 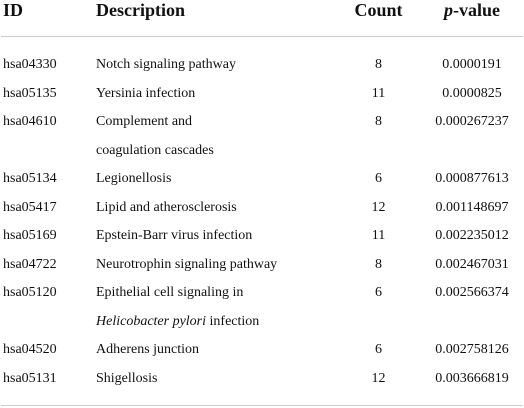 What do you see at coordinates (472, 235) in the screenshot?
I see `table-cell: 0.002235012` at bounding box center [472, 235].